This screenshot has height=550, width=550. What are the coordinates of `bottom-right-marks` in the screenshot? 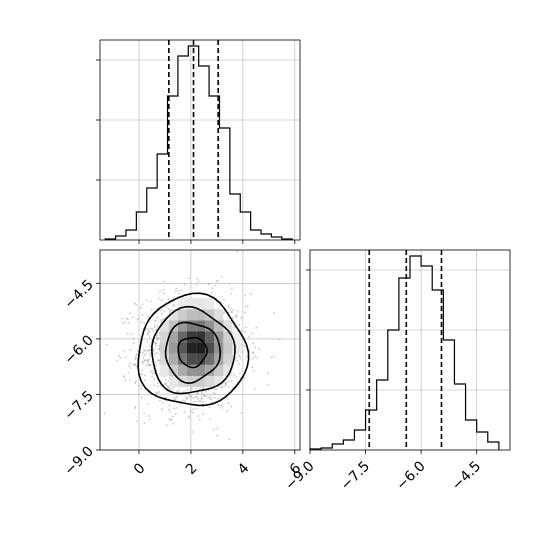 It's located at (404, 350).